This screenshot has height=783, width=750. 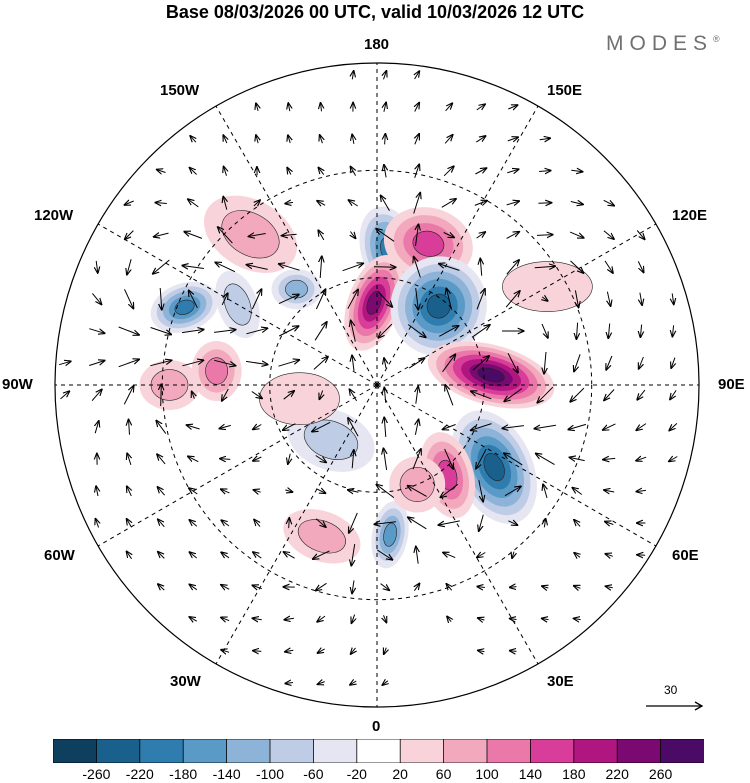 What do you see at coordinates (374, 302) in the screenshot?
I see `anomaly-high-chukchi` at bounding box center [374, 302].